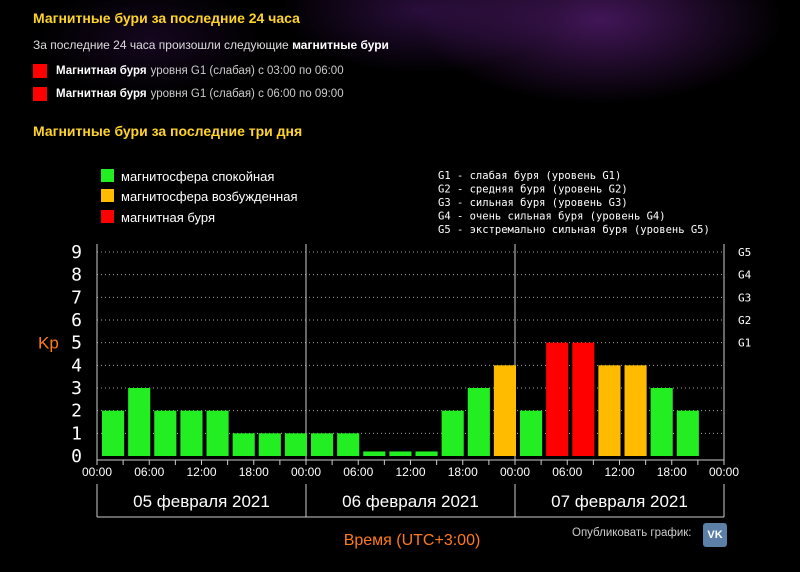 The image size is (800, 572). What do you see at coordinates (619, 501) in the screenshot?
I see `day-label: 07 февраля 2021` at bounding box center [619, 501].